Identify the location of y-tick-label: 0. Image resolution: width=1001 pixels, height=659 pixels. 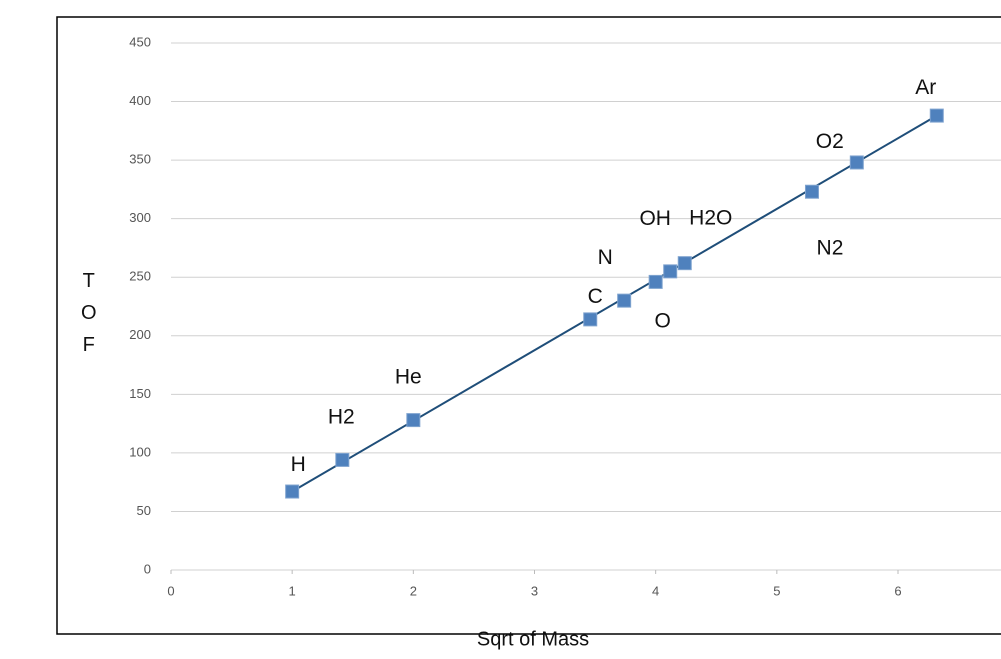
(147, 568).